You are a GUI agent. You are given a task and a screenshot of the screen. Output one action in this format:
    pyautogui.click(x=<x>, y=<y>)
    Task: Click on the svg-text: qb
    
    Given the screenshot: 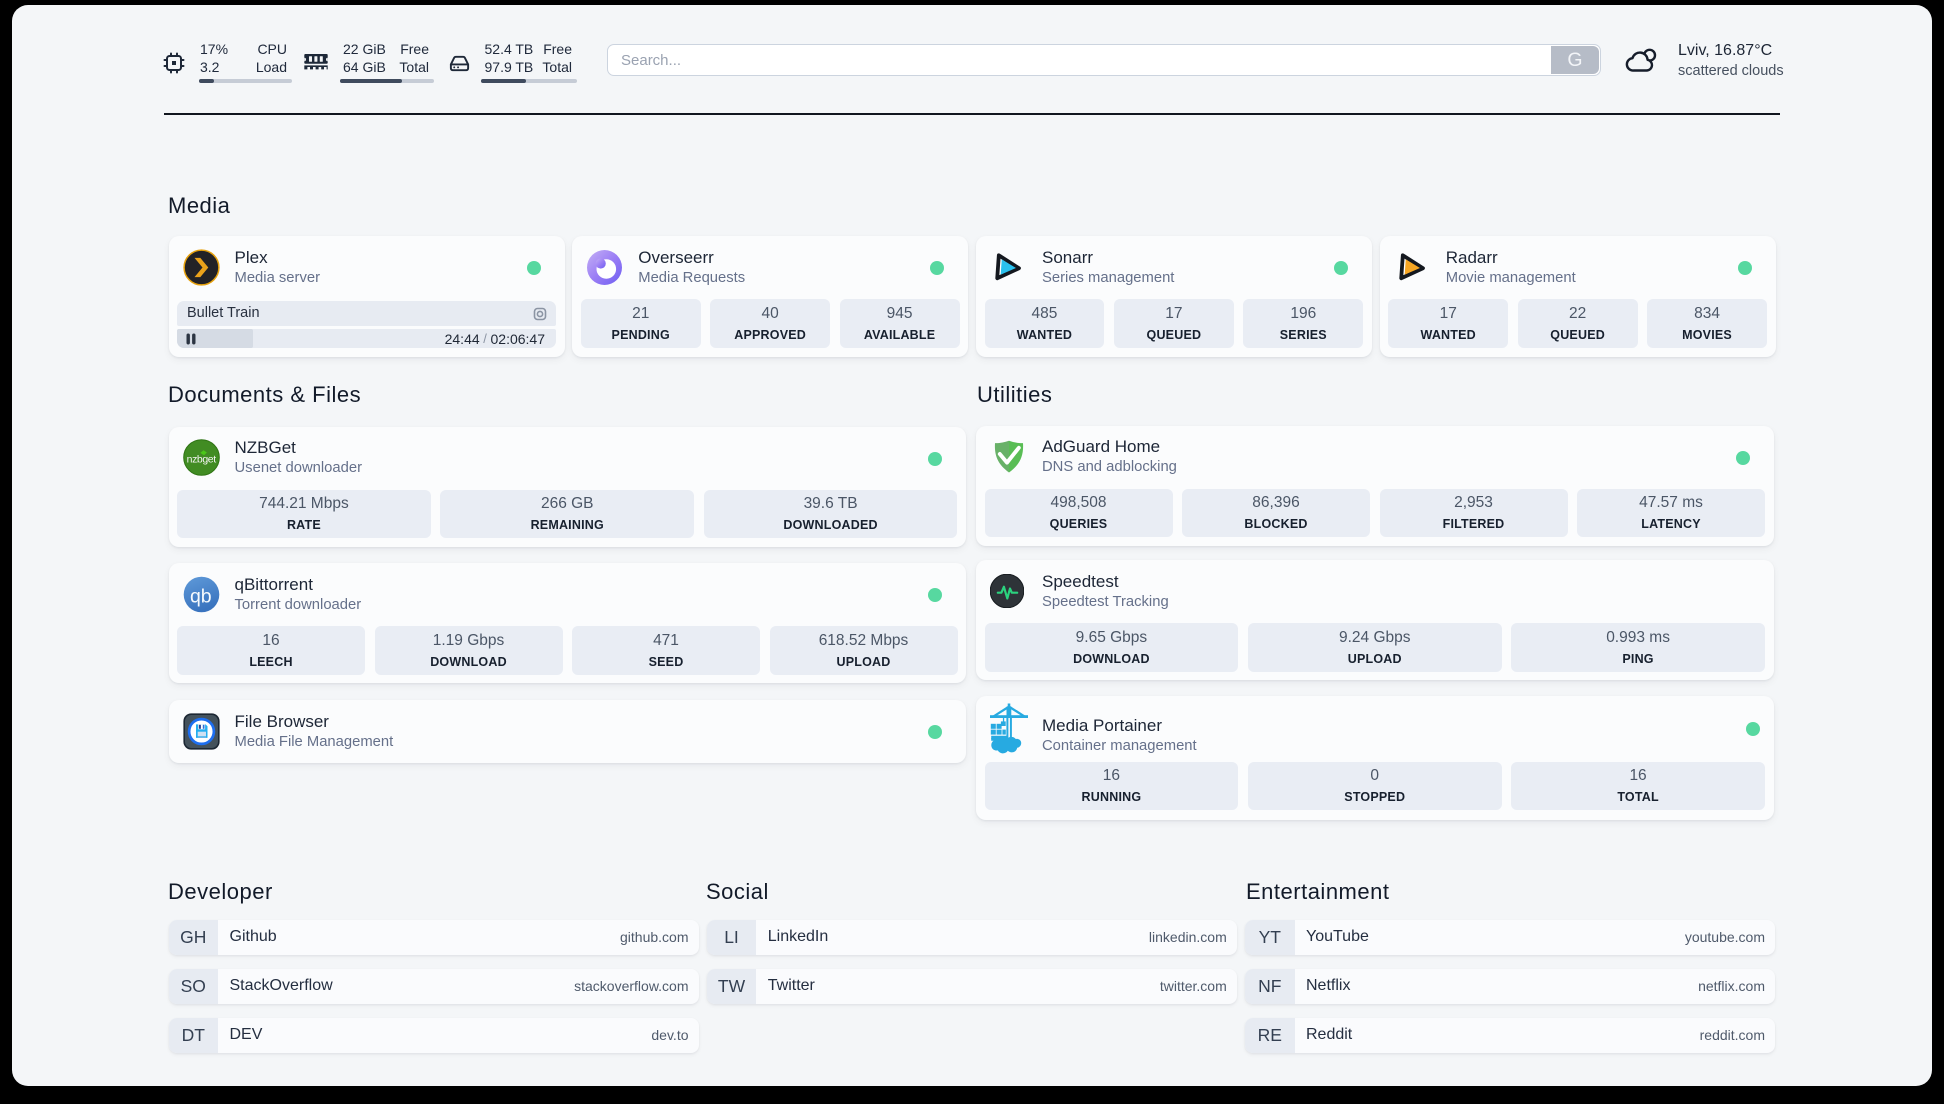 What is the action you would take?
    pyautogui.click(x=200, y=596)
    